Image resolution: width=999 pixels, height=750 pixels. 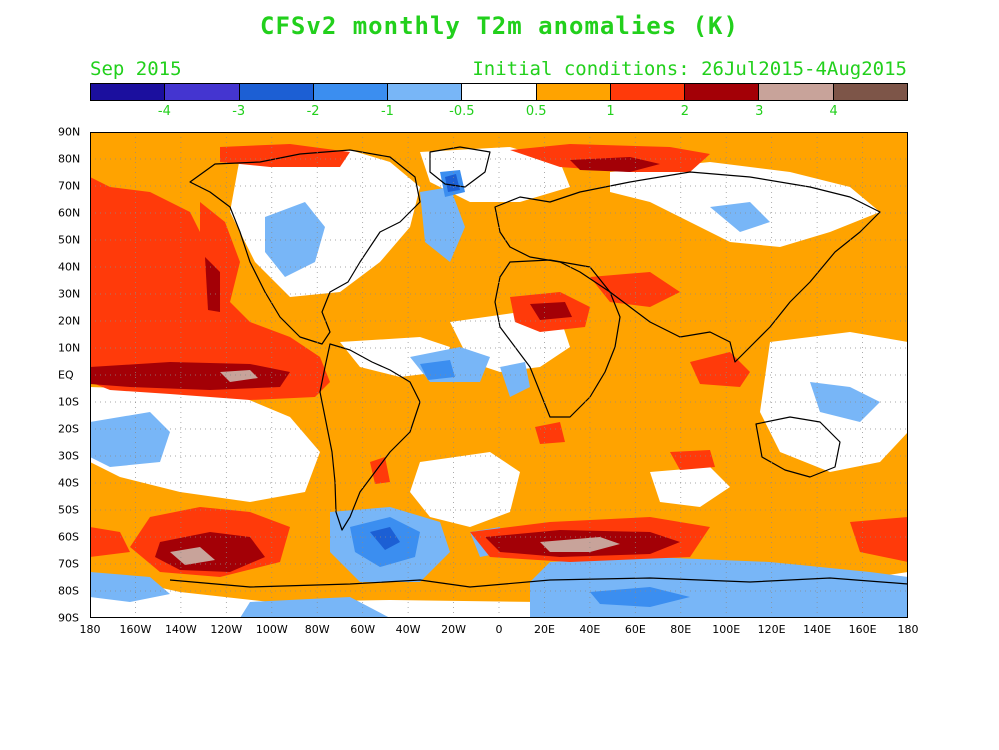 What do you see at coordinates (68, 564) in the screenshot?
I see `latitude-label: 70S` at bounding box center [68, 564].